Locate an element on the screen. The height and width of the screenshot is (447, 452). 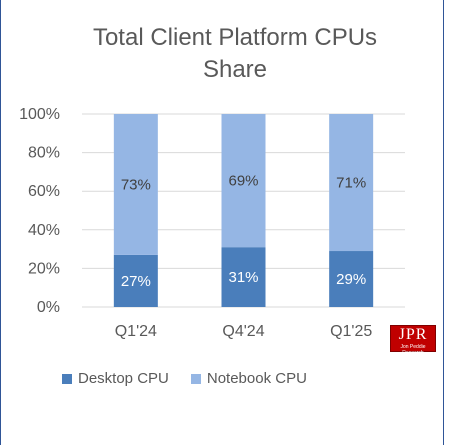
y-tick-label-100: 100% is located at coordinates (39, 114).